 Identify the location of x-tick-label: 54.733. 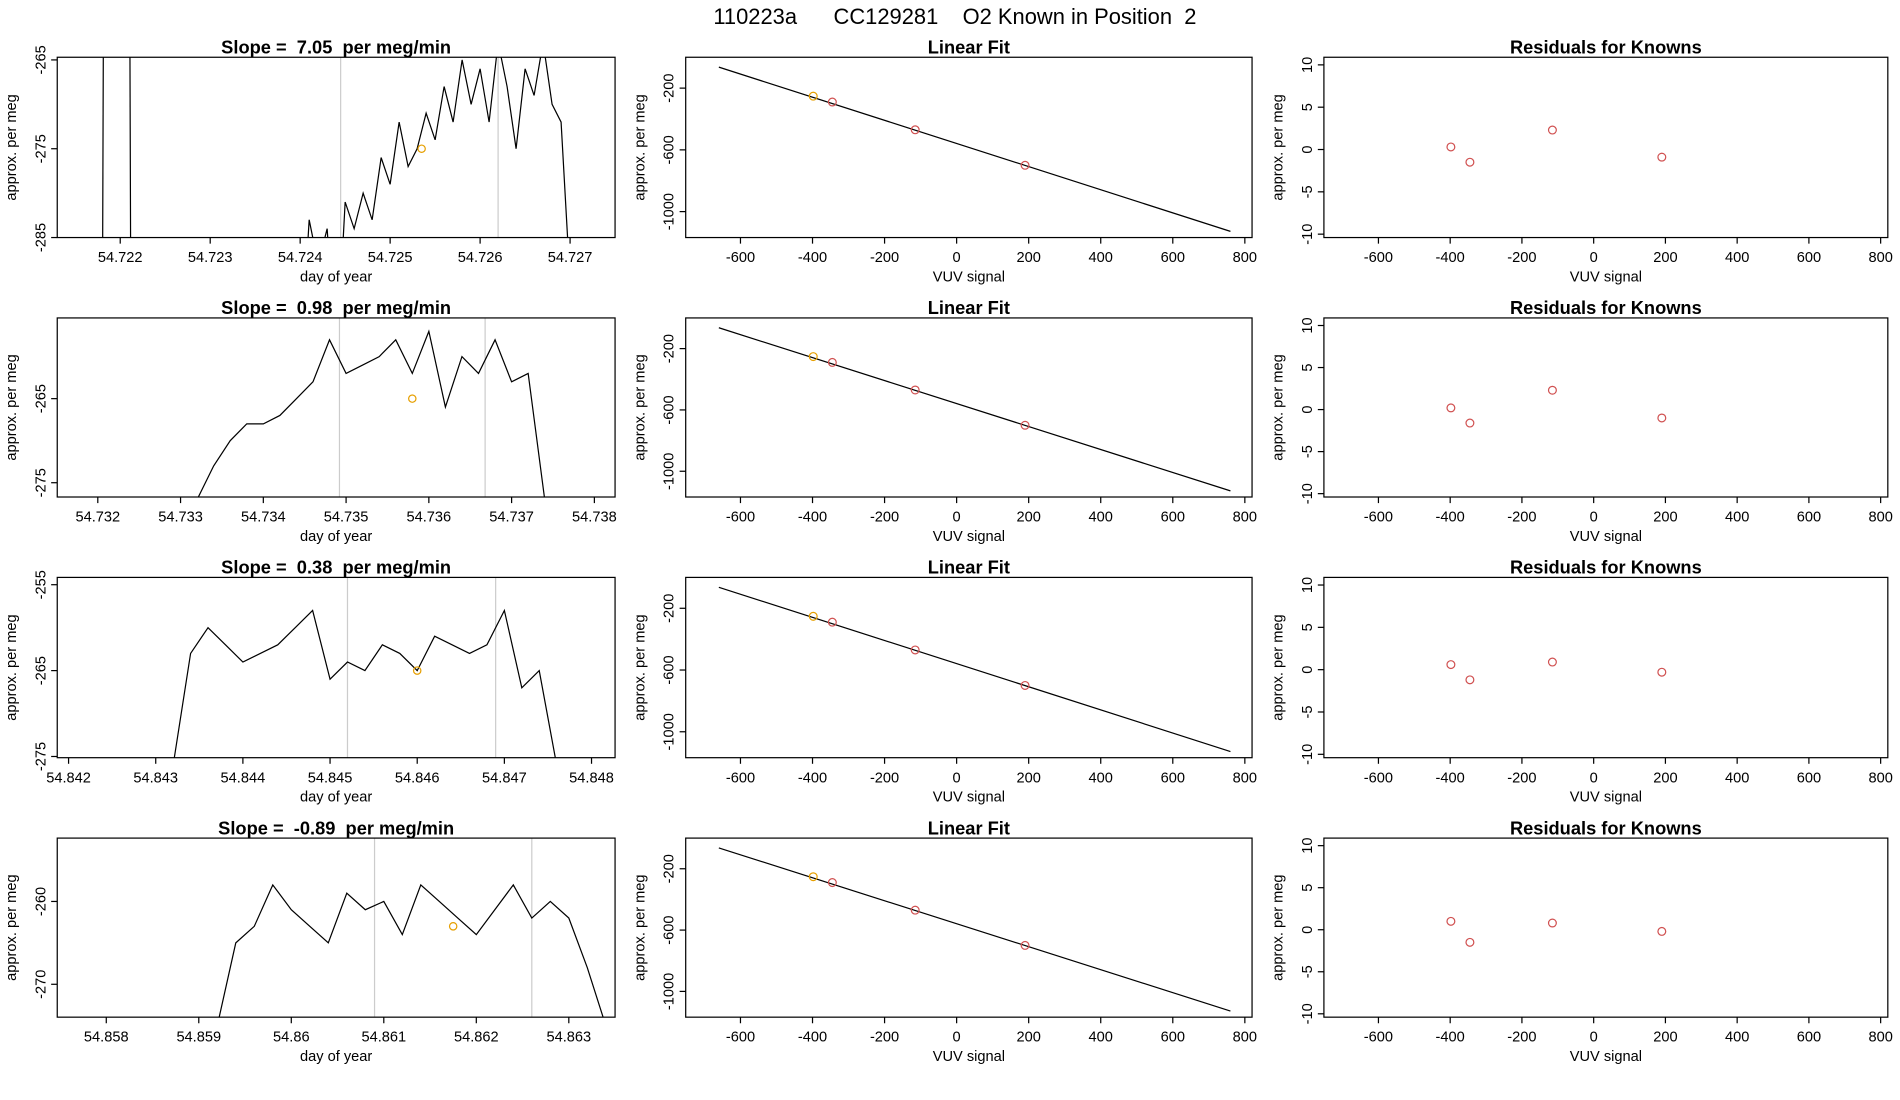
(180, 518).